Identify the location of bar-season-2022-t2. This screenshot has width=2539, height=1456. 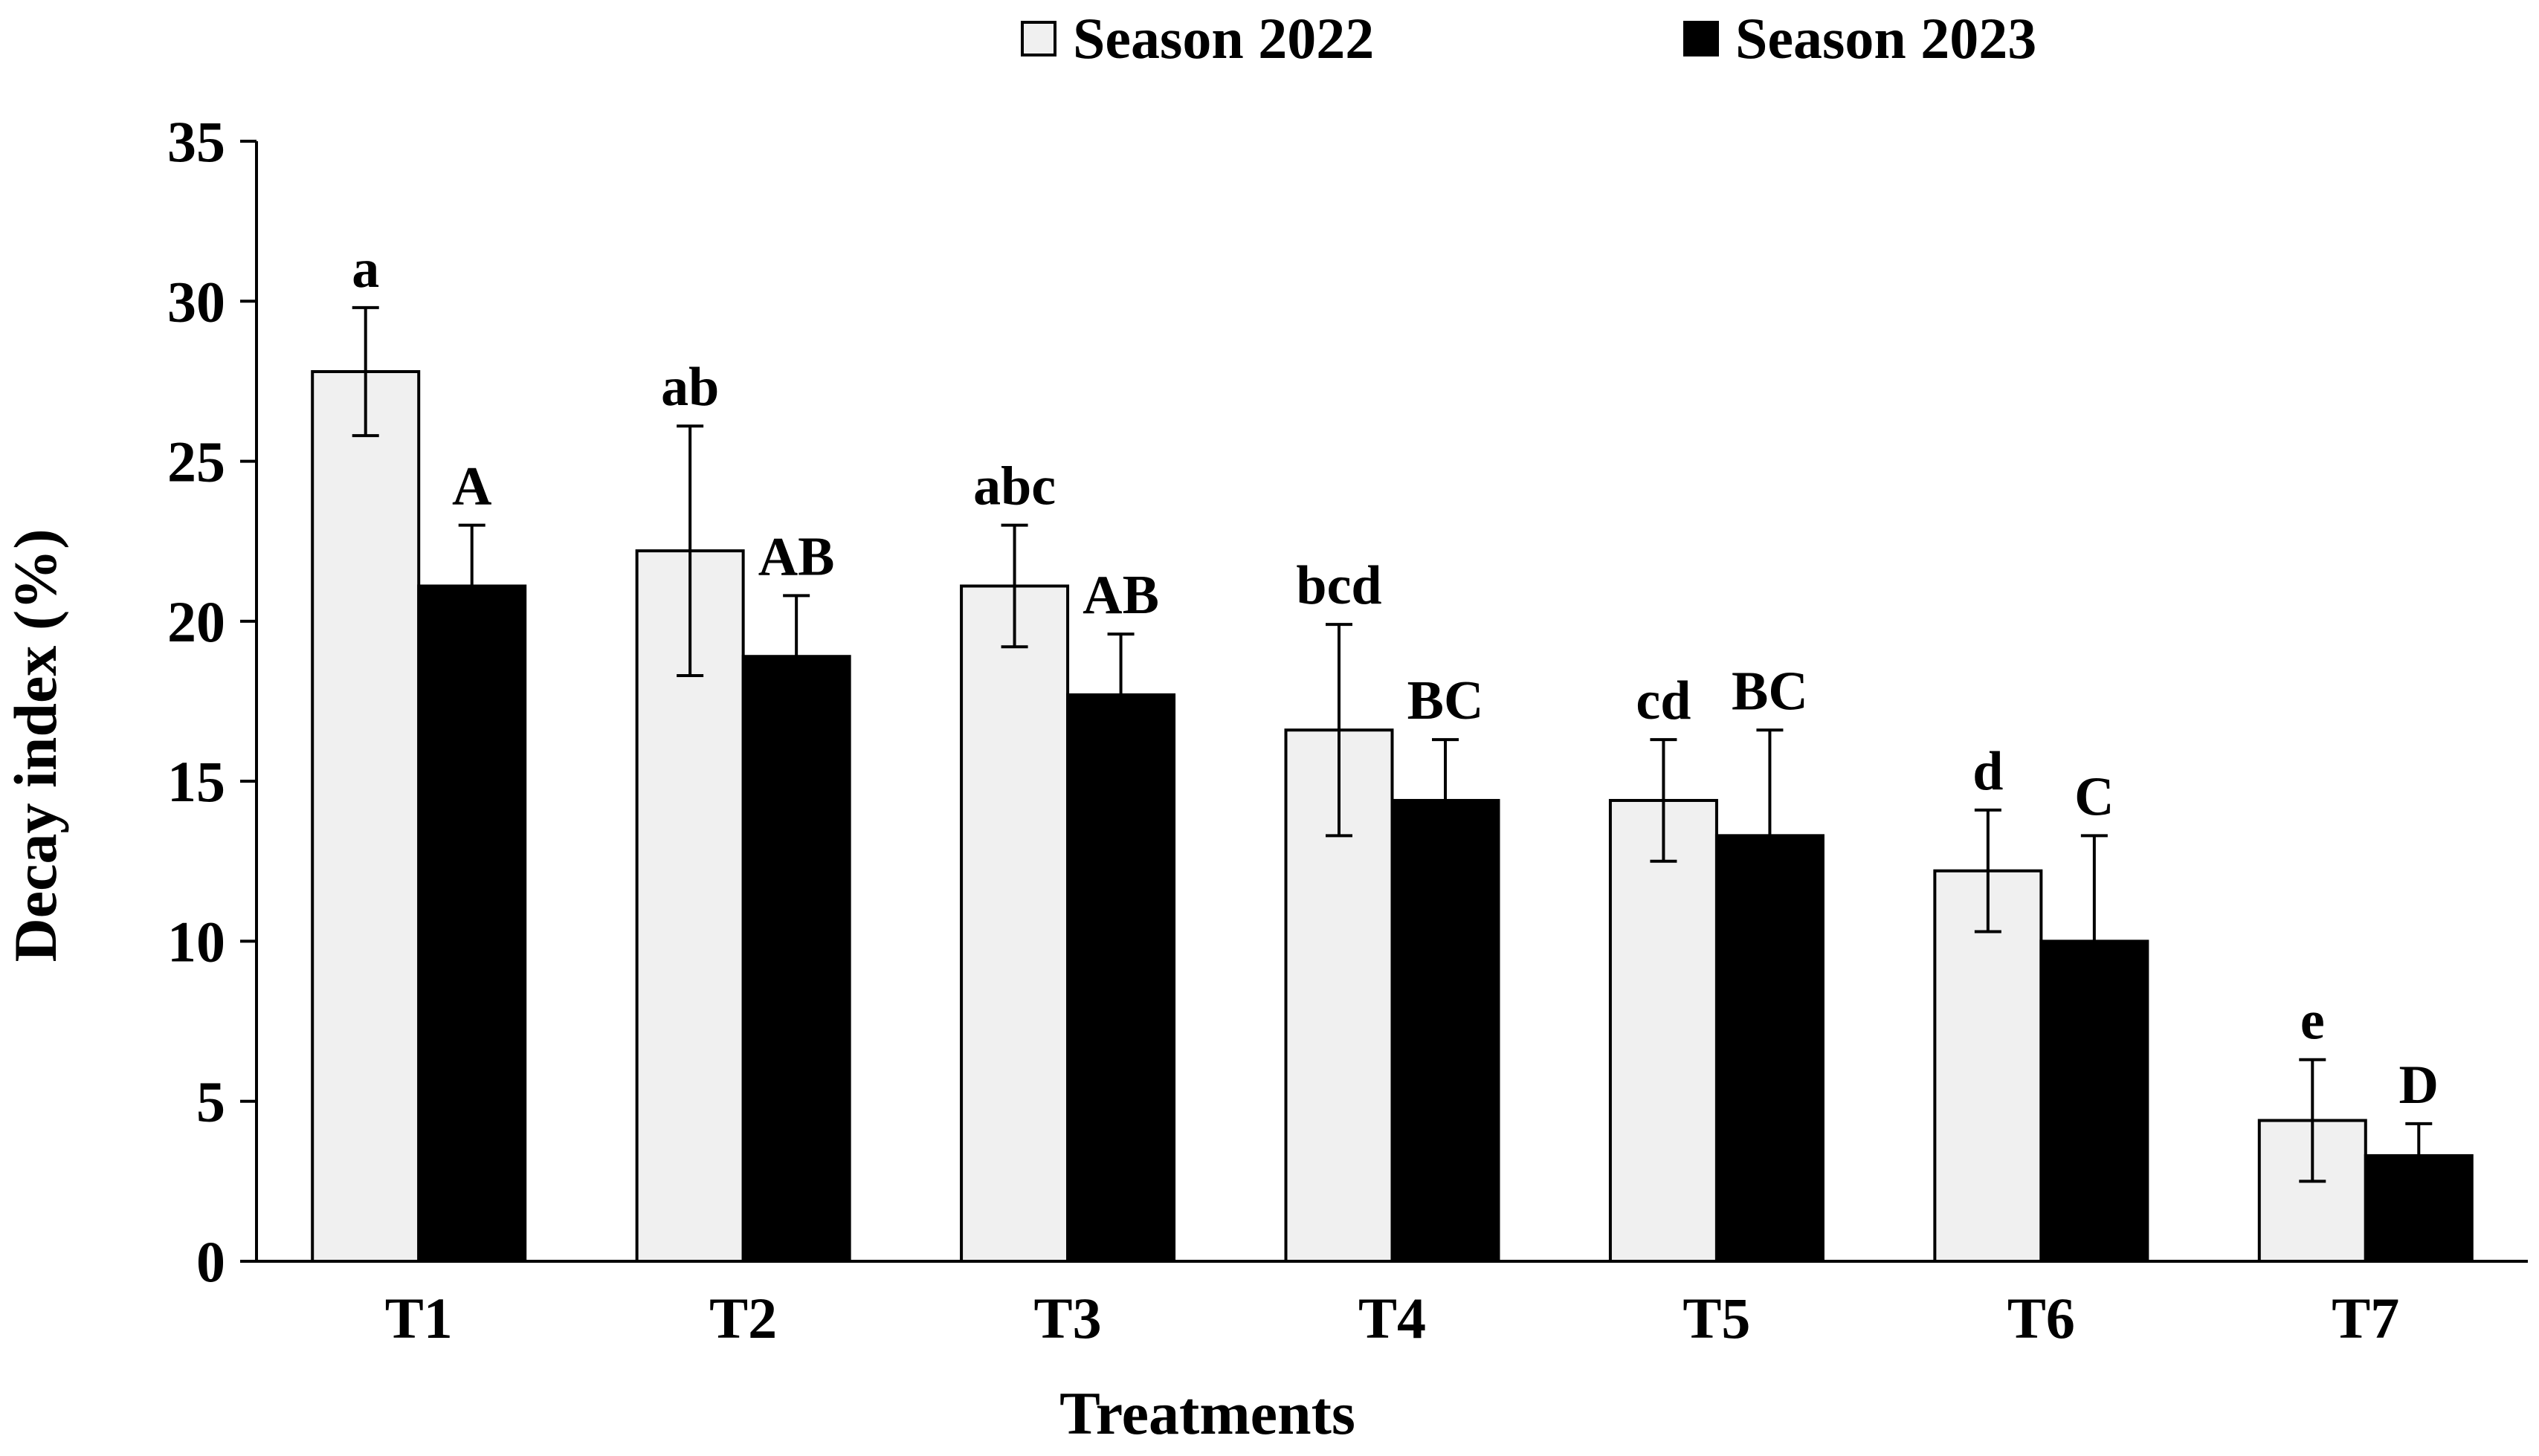
(690, 906).